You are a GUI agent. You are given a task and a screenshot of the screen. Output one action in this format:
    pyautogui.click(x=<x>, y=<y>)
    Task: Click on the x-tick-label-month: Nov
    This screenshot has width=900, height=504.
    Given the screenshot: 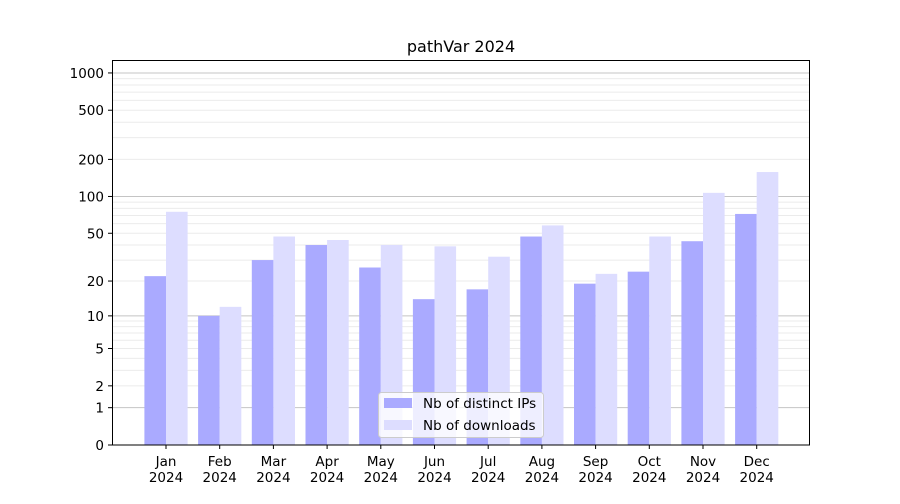 What is the action you would take?
    pyautogui.click(x=703, y=462)
    